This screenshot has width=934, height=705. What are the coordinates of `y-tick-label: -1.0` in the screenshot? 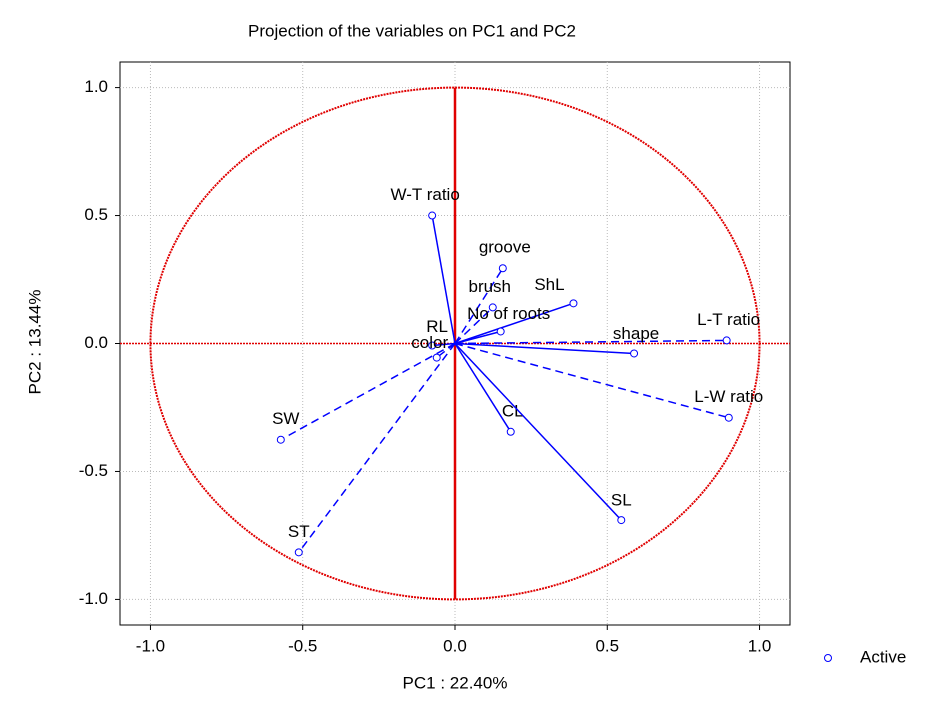 It's located at (93, 598).